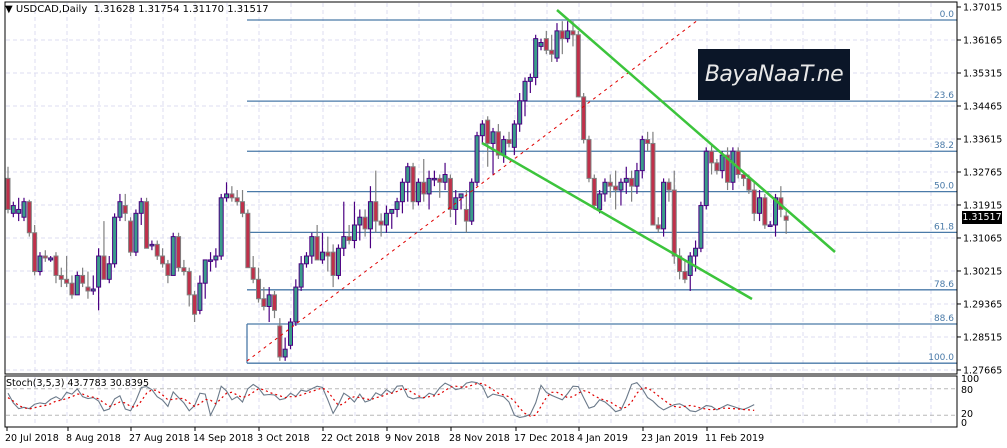 The width and height of the screenshot is (1007, 448). Describe the element at coordinates (350, 438) in the screenshot. I see `svg-text: 22 Oct 2018` at that location.